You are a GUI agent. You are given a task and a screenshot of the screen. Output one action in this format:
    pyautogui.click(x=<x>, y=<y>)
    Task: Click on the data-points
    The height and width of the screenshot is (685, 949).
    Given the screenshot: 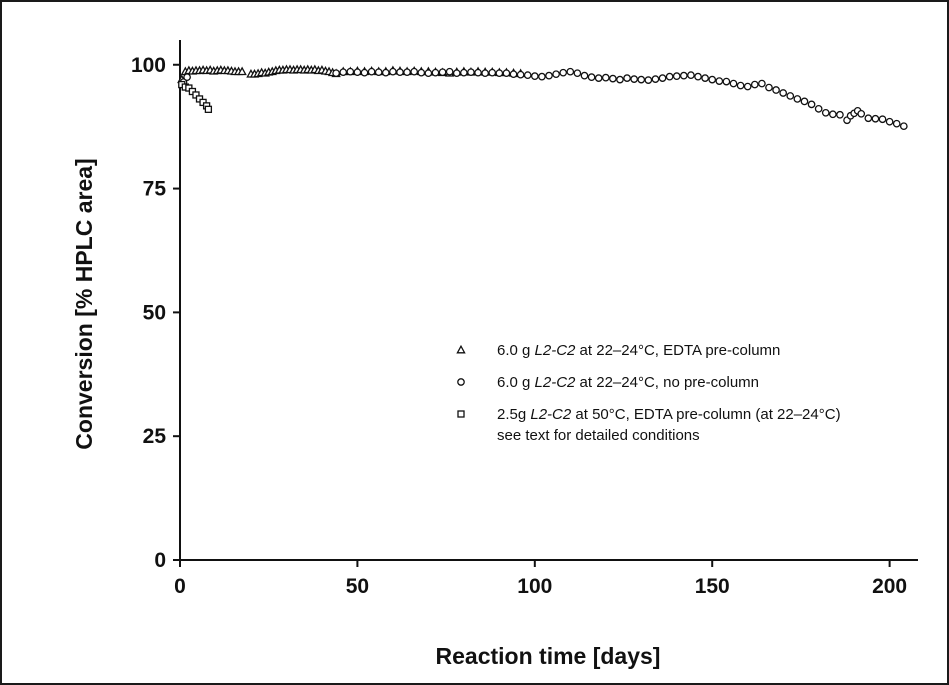 What is the action you would take?
    pyautogui.click(x=542, y=97)
    